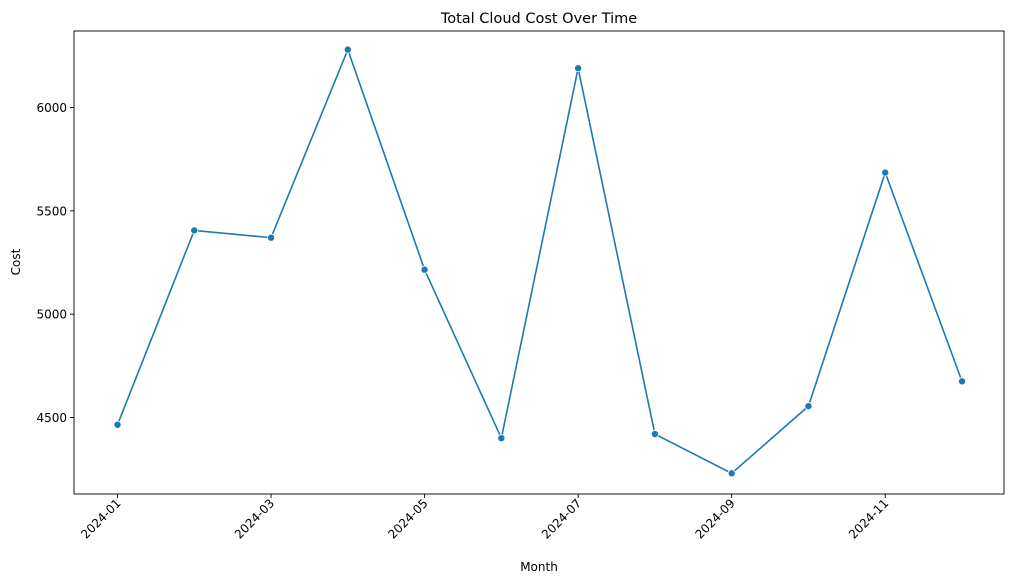  What do you see at coordinates (538, 19) in the screenshot?
I see `chart-title: Total Cloud Cost Over Time` at bounding box center [538, 19].